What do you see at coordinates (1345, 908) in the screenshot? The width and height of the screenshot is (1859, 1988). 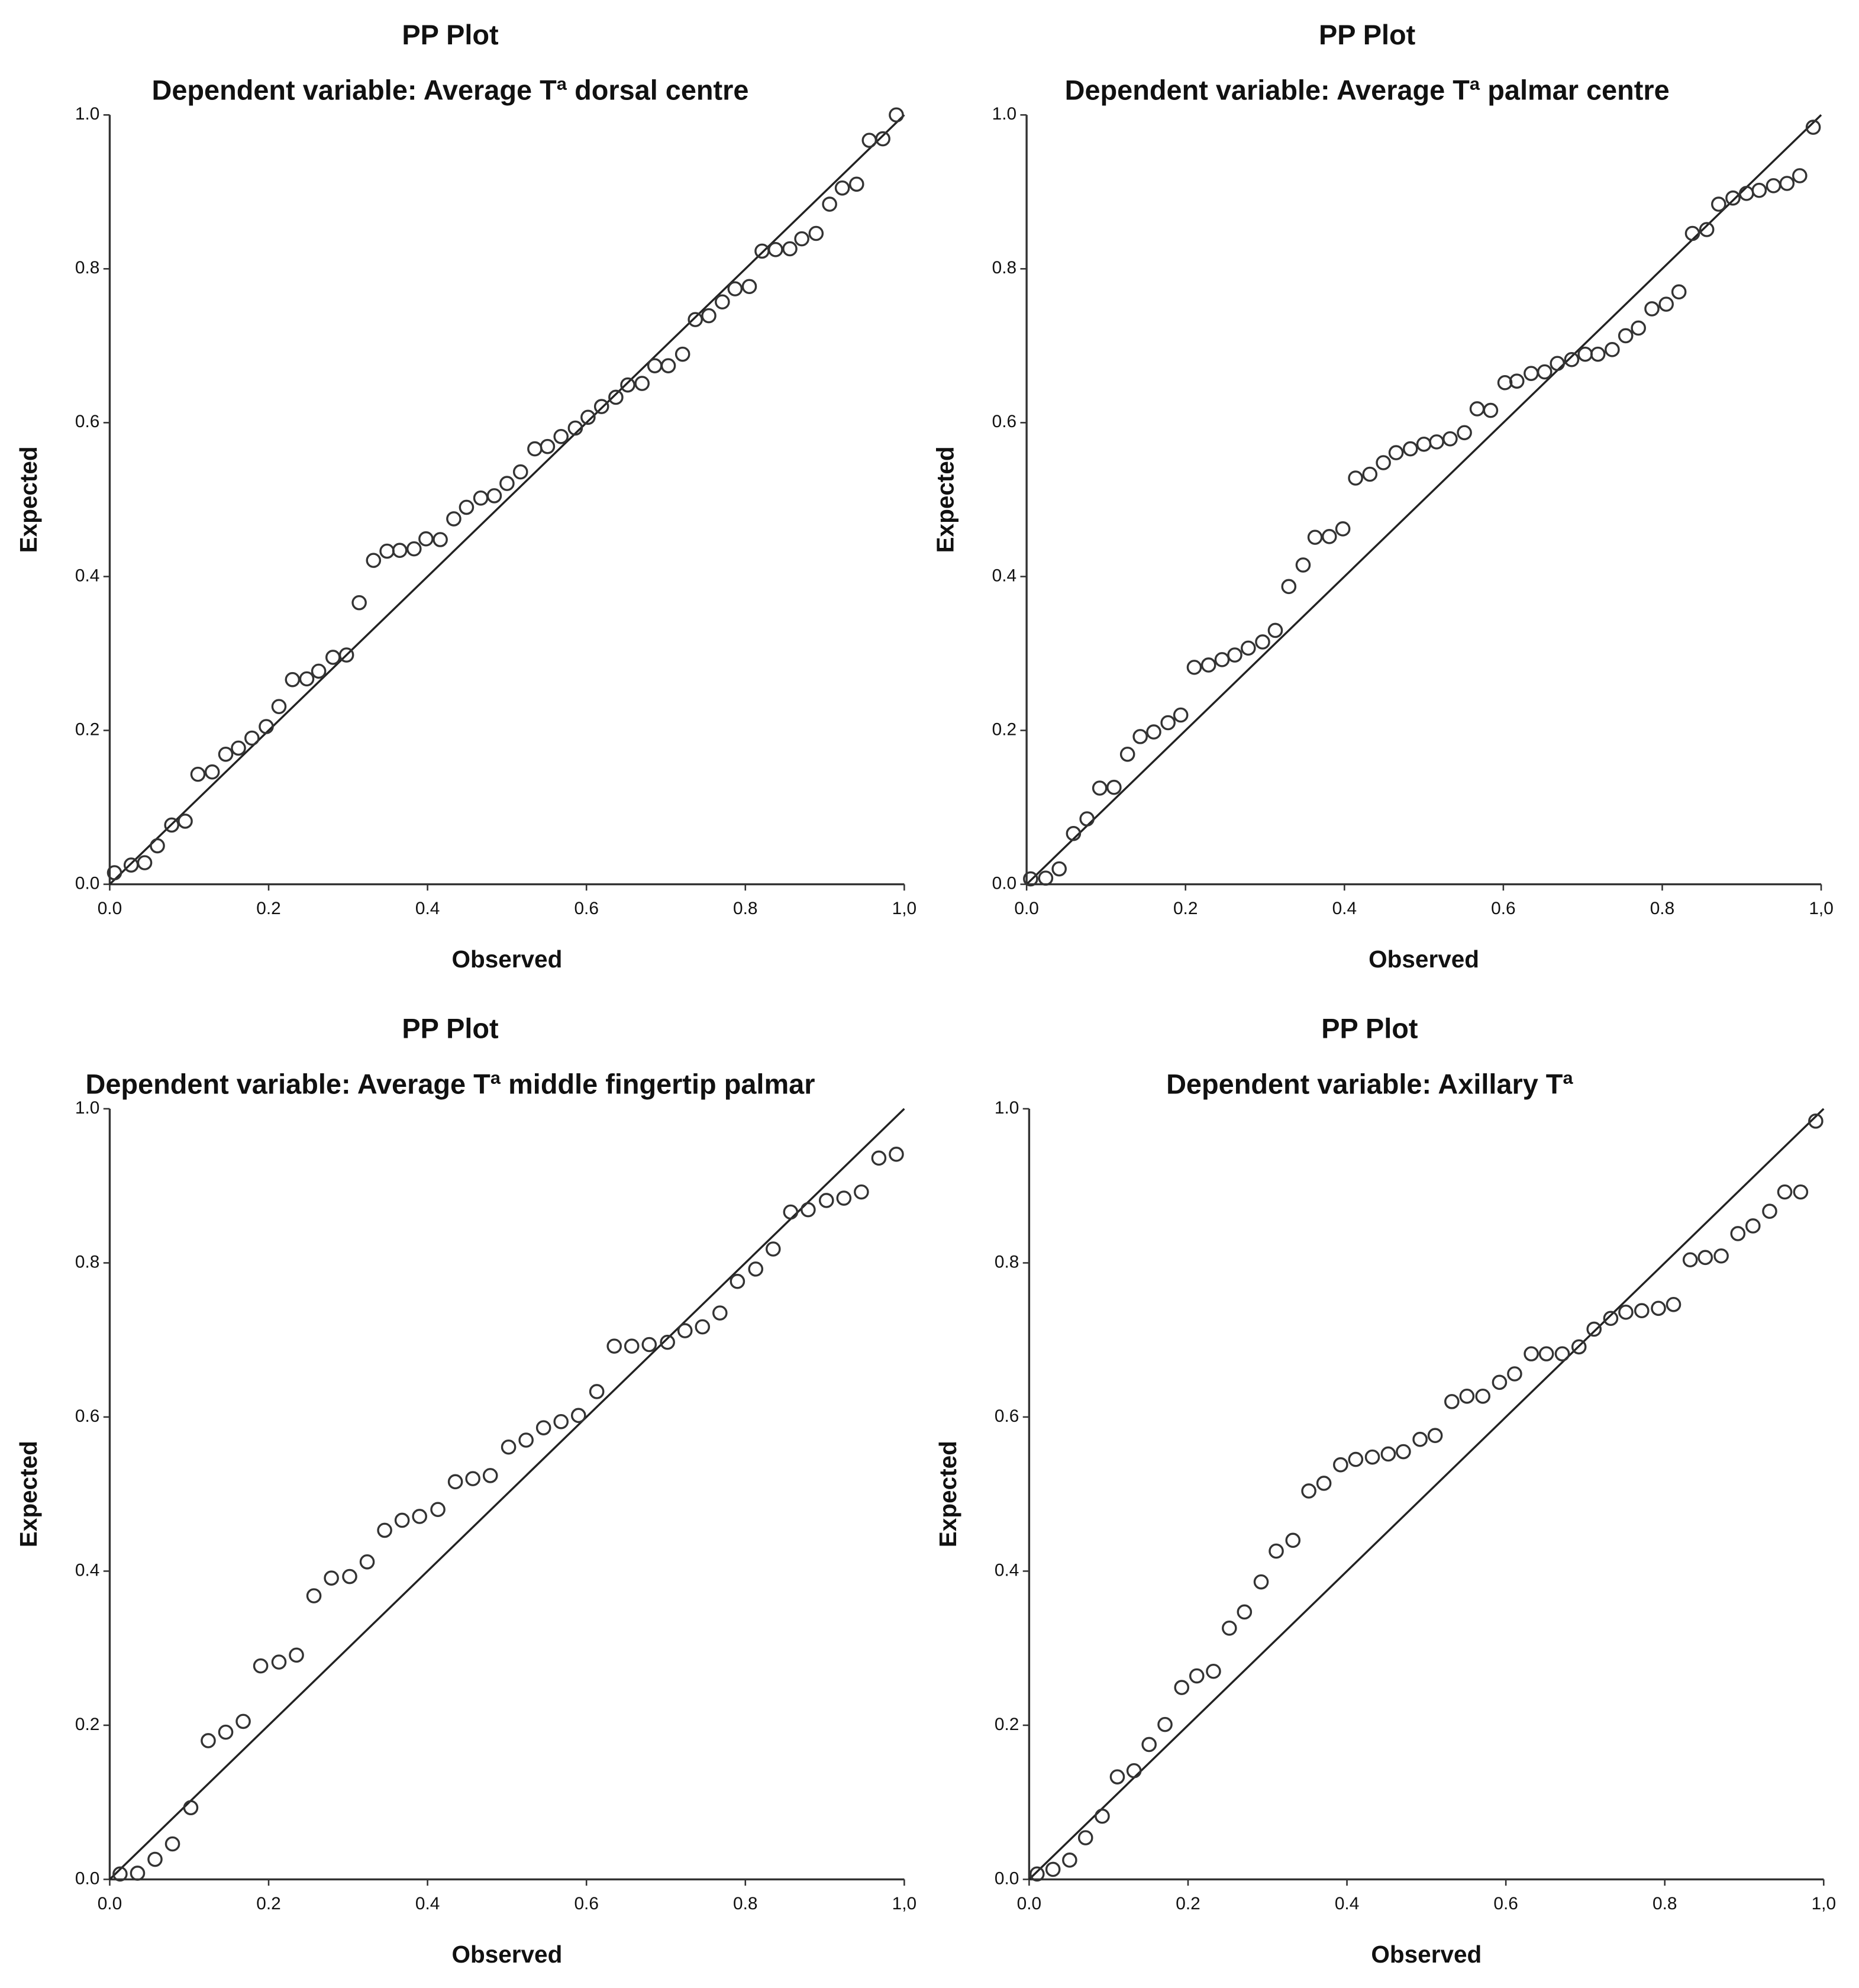 I see `x-tick-label: 0.4` at bounding box center [1345, 908].